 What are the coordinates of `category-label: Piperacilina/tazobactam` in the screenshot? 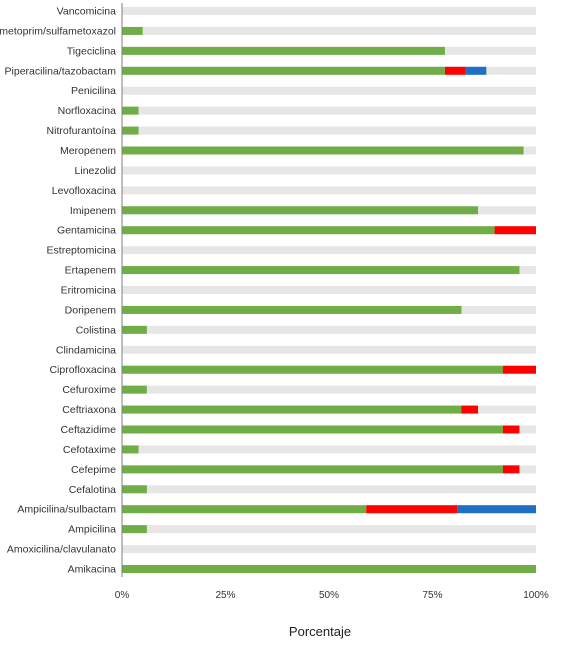 It's located at (61, 71).